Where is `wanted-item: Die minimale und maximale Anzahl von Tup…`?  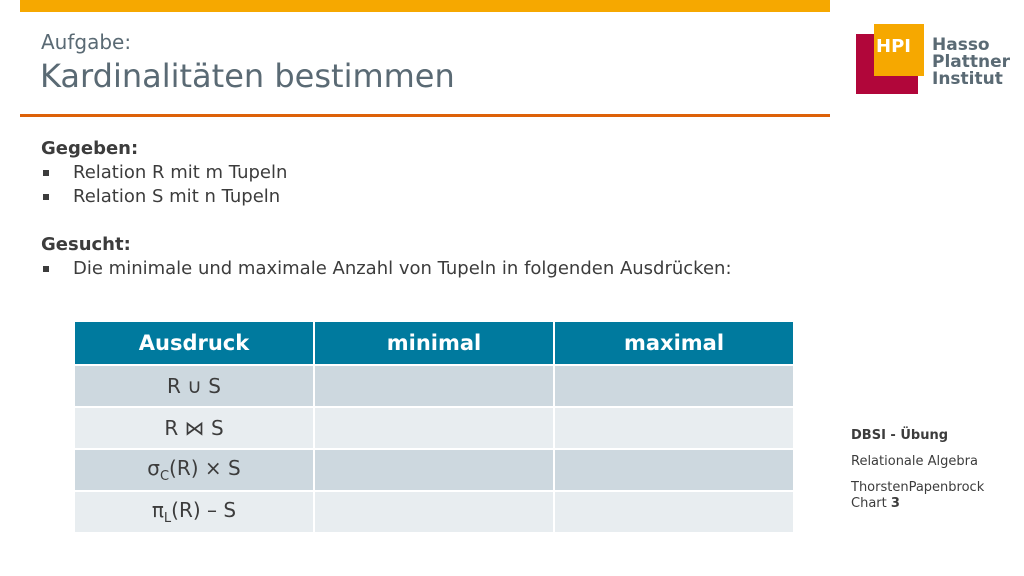 wanted-item: Die minimale und maximale Anzahl von Tup… is located at coordinates (386, 269).